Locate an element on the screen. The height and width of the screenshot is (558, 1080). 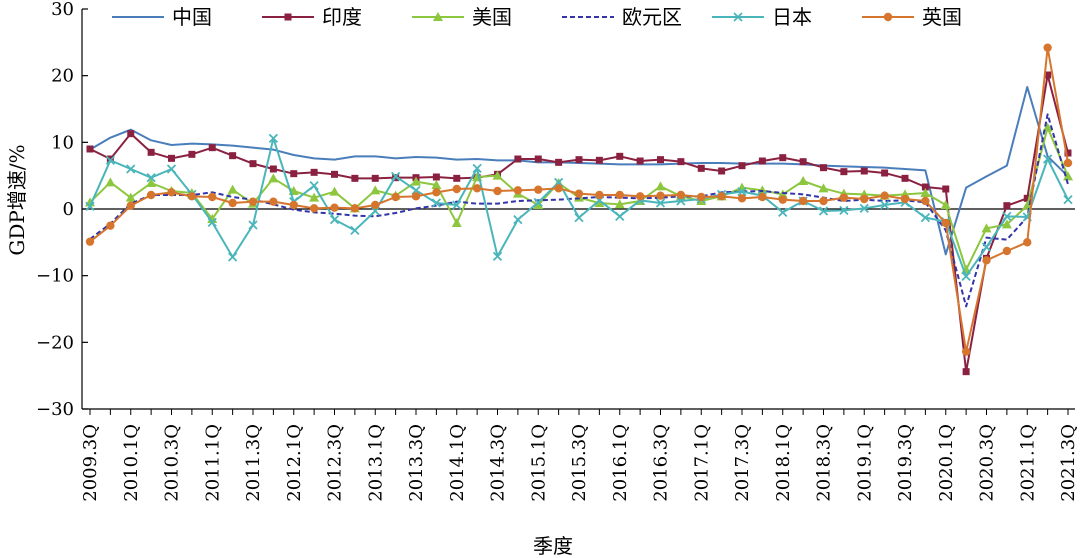
legend-label-eurozone: 欧元区 is located at coordinates (652, 17).